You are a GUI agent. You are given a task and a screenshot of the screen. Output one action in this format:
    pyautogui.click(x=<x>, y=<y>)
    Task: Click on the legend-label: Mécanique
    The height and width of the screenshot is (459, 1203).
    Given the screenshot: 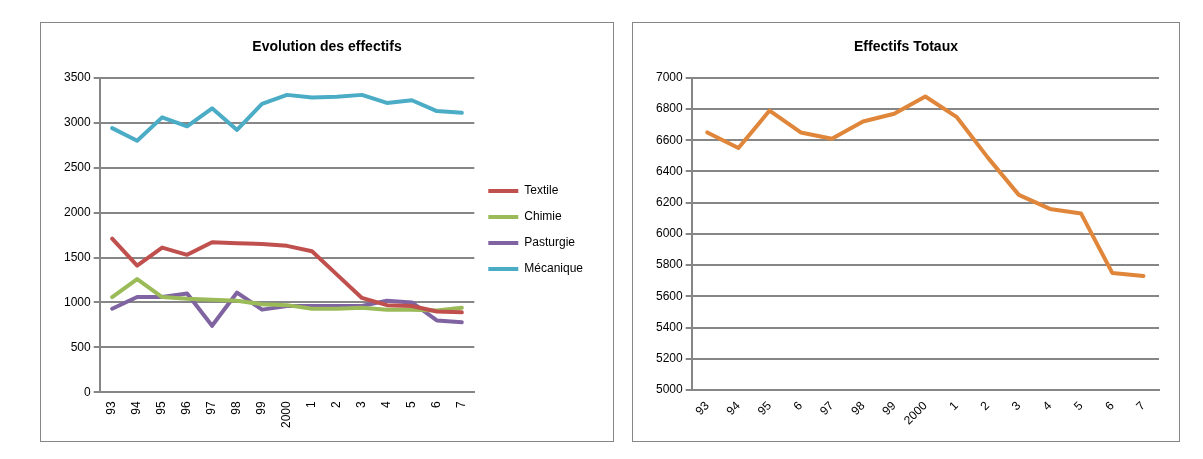 What is the action you would take?
    pyautogui.click(x=554, y=268)
    